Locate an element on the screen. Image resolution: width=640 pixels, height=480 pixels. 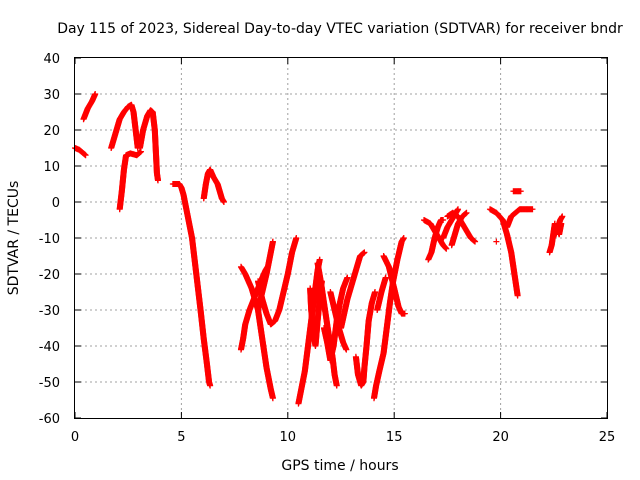
x-tick-label: 15 is located at coordinates (394, 437).